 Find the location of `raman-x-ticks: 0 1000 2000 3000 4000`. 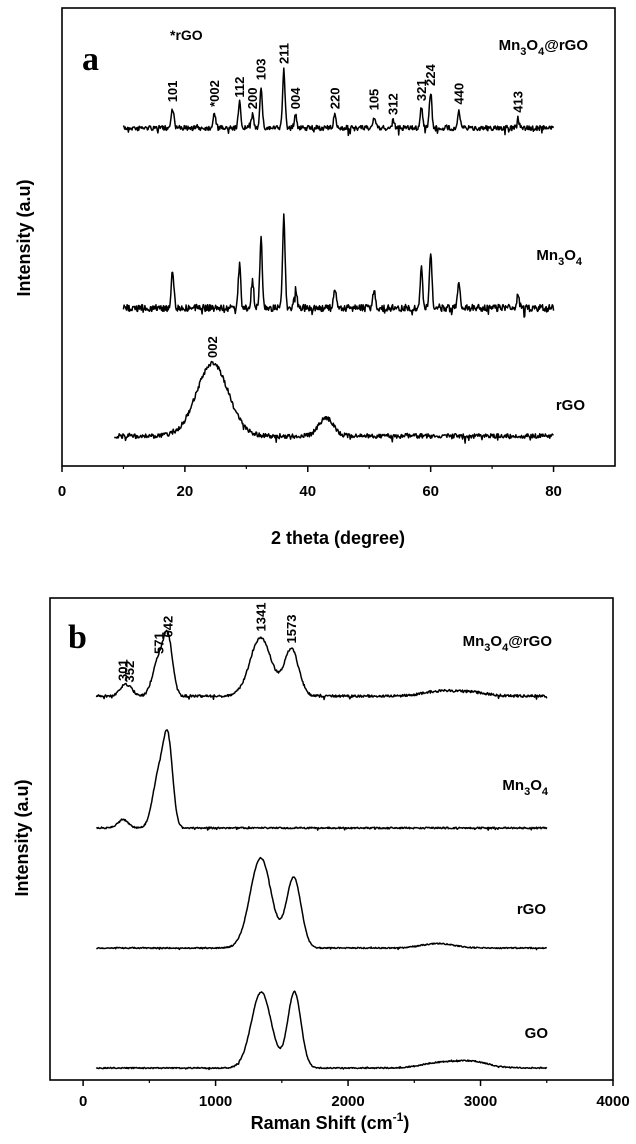

raman-x-ticks: 0 1000 2000 3000 4000 is located at coordinates (354, 1095).